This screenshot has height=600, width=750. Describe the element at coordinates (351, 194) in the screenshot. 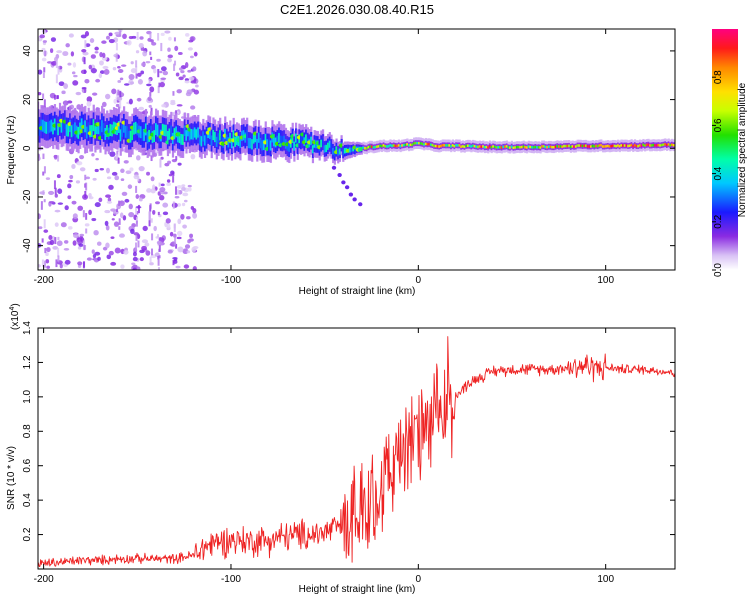

I see `spectrogram-tail` at that location.